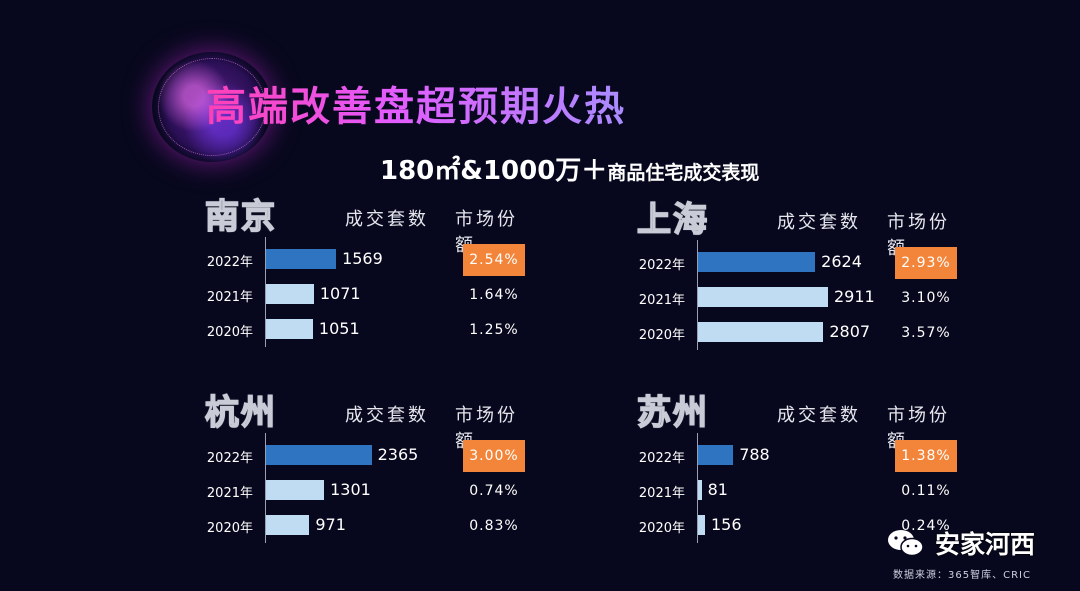 The width and height of the screenshot is (1080, 591). Describe the element at coordinates (339, 328) in the screenshot. I see `value-label: 1051` at that location.